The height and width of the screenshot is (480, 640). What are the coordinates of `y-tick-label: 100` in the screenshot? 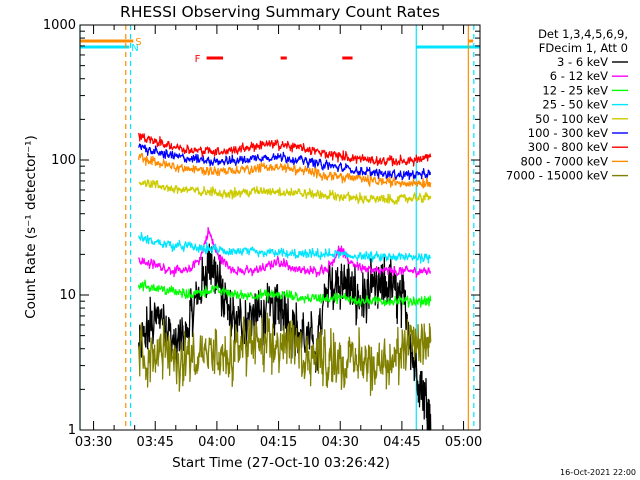 It's located at (63, 160).